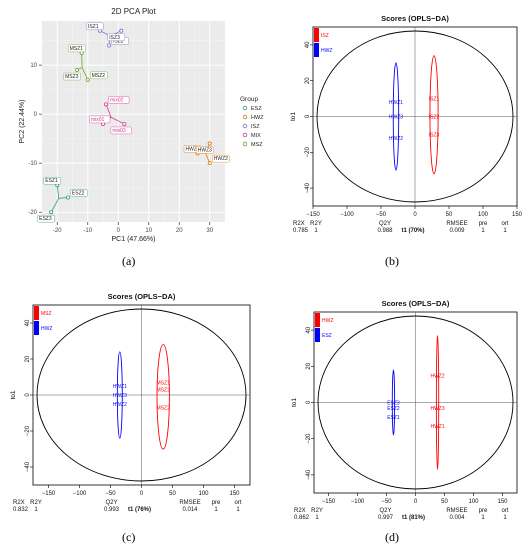 Image resolution: width=530 pixels, height=555 pixels. What do you see at coordinates (249, 99) in the screenshot?
I see `pca-legend-title: Group` at bounding box center [249, 99].